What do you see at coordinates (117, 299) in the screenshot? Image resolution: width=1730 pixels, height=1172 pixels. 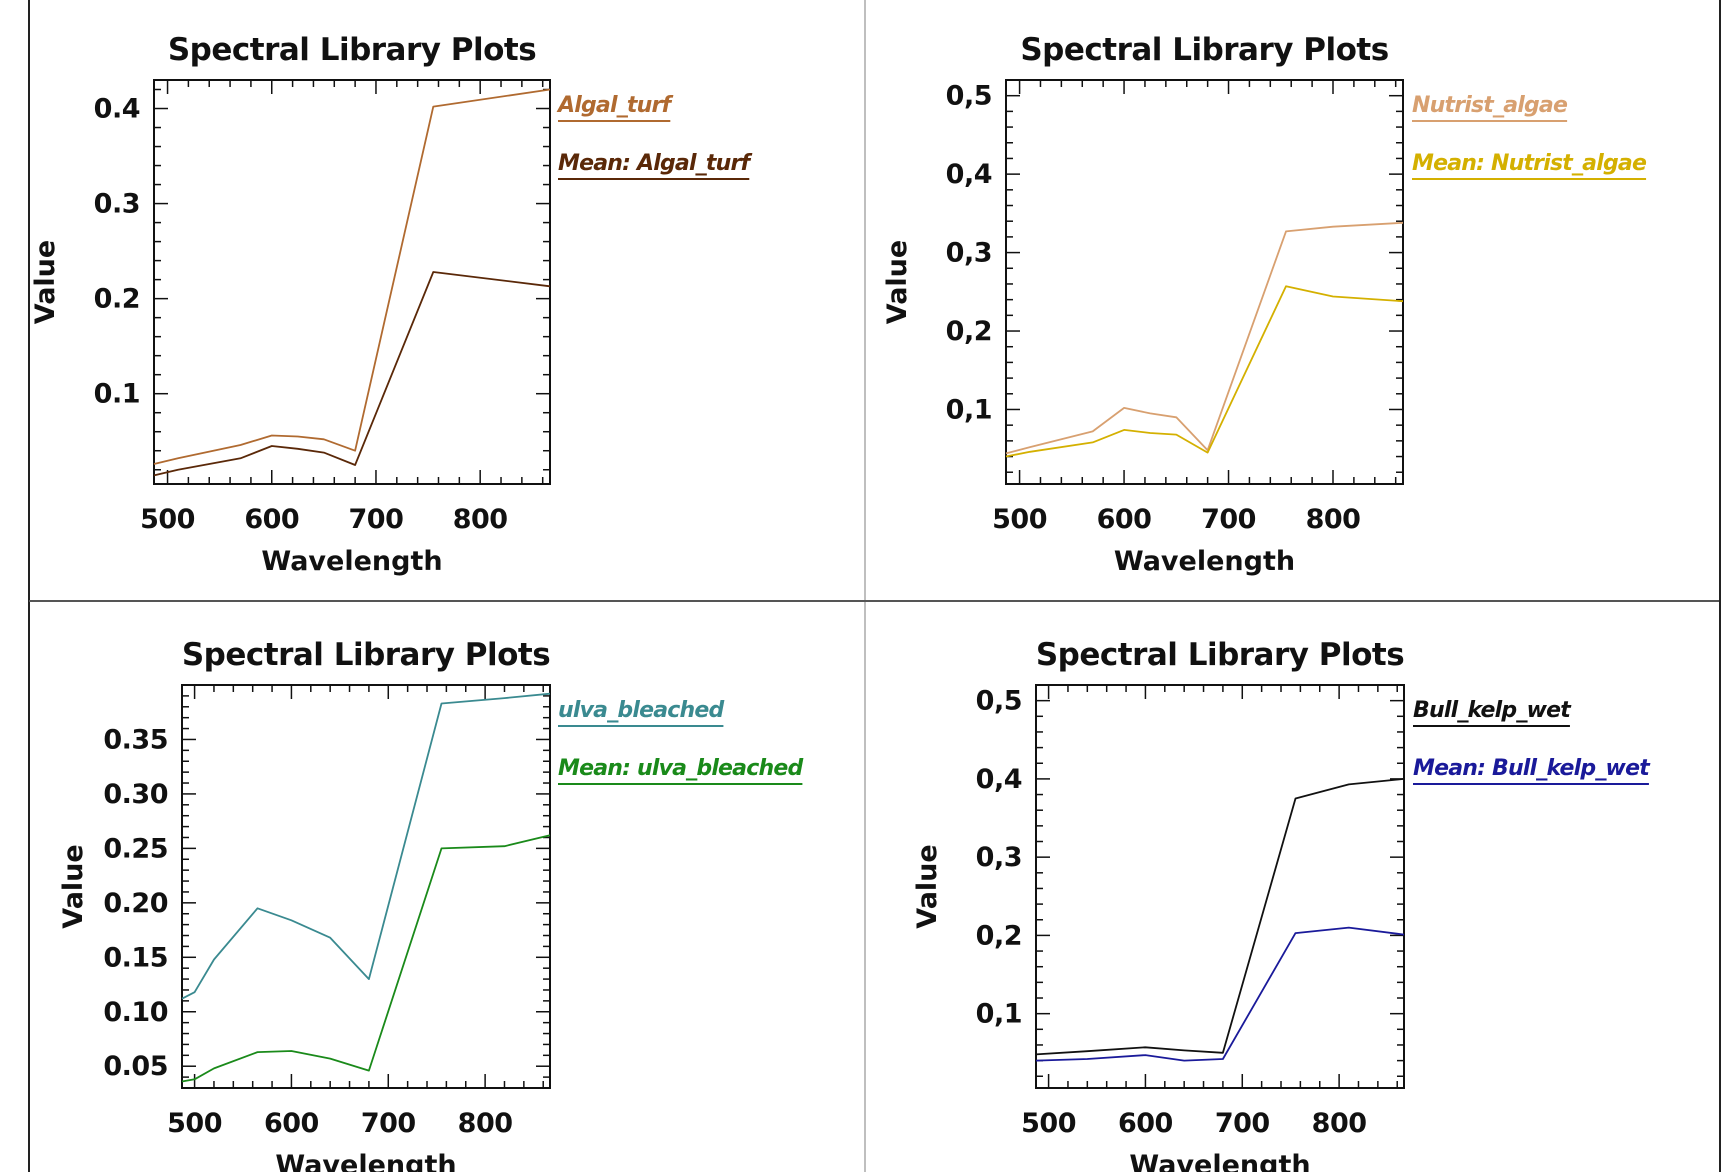 I see `y-tick-label: 0.2` at bounding box center [117, 299].